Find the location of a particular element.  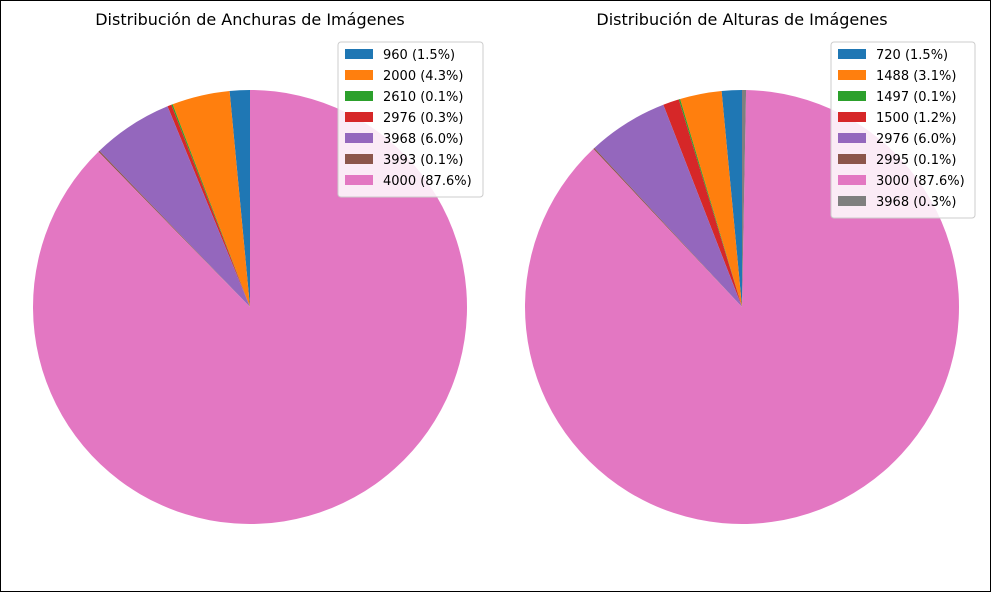

legend-label: 2610 (0.1%) is located at coordinates (423, 97).